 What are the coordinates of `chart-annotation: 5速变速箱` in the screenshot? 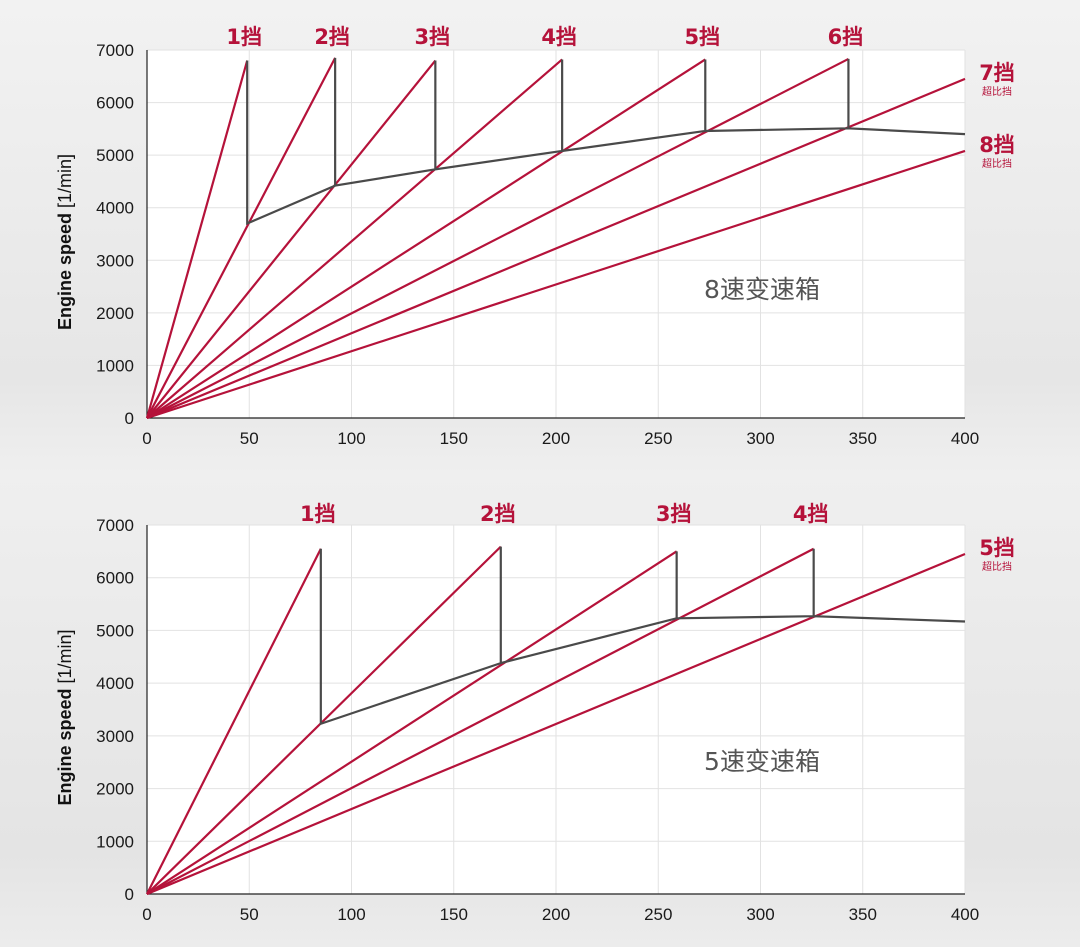 It's located at (762, 761).